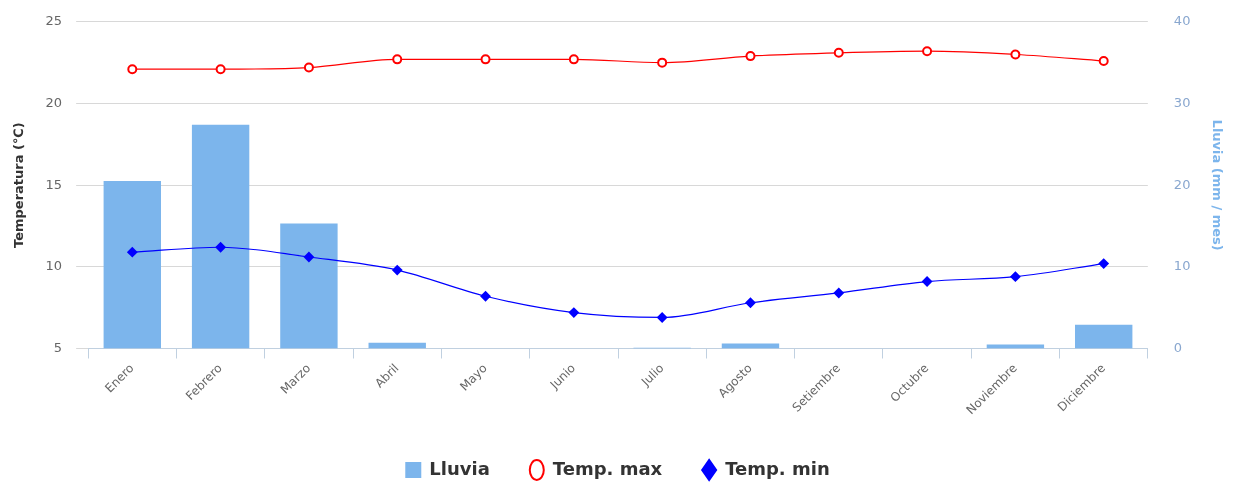 Image resolution: width=1258 pixels, height=495 pixels. Describe the element at coordinates (607, 468) in the screenshot. I see `legend-label: Temp. max` at that location.